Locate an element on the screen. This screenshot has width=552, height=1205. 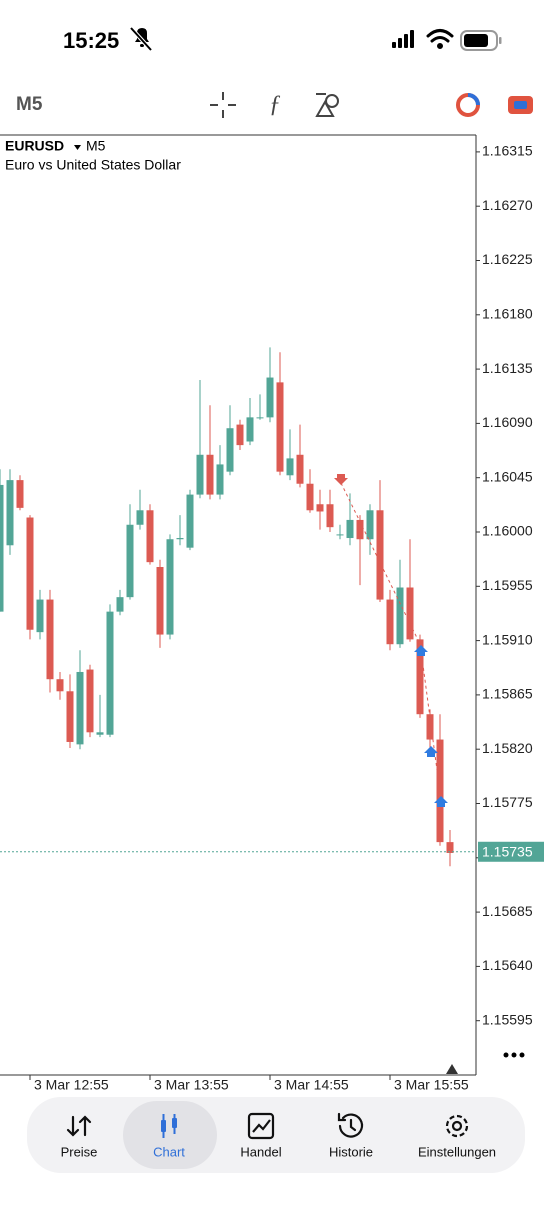
y-tick-label: 1.15775 is located at coordinates (507, 802).